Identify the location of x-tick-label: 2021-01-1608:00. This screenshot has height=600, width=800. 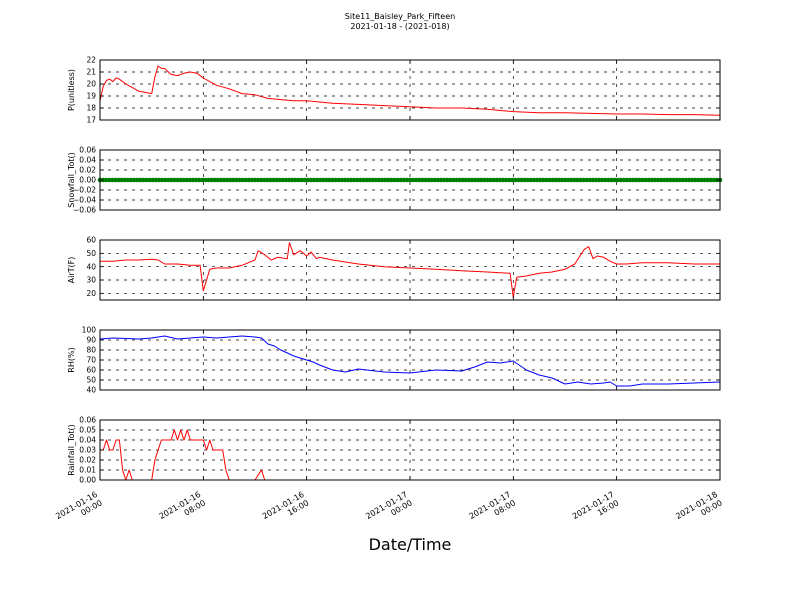
(183, 509).